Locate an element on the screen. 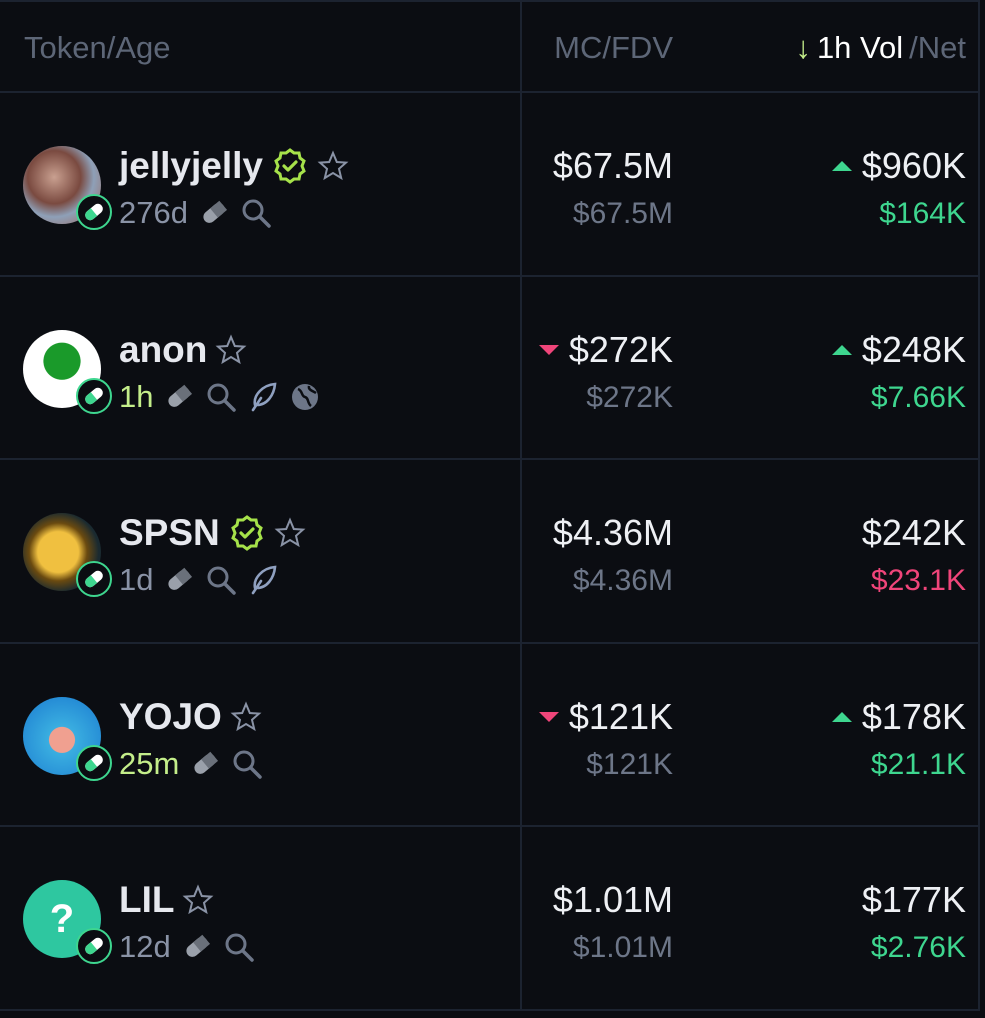  token-age: 25m is located at coordinates (149, 763).